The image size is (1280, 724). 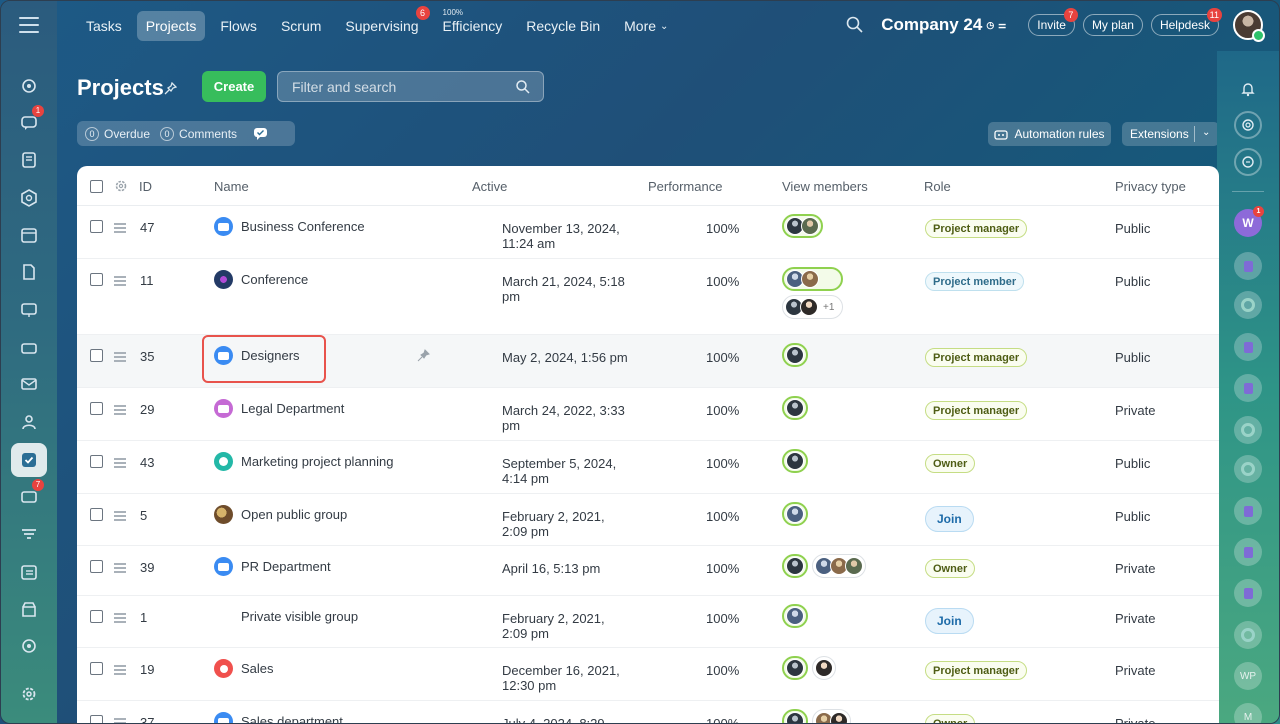 What do you see at coordinates (1112, 25) in the screenshot?
I see `my-plan-button: My plan` at bounding box center [1112, 25].